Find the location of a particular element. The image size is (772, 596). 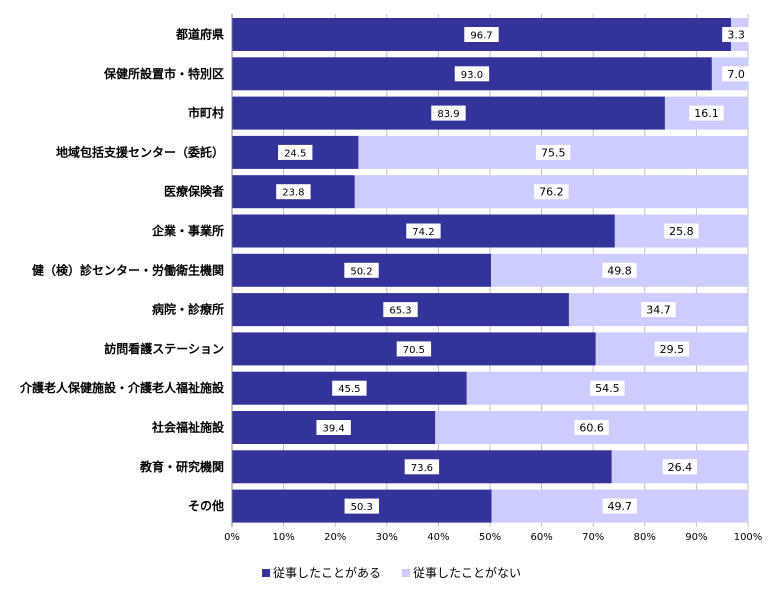

data-label-experienced: 73.6 is located at coordinates (422, 468).